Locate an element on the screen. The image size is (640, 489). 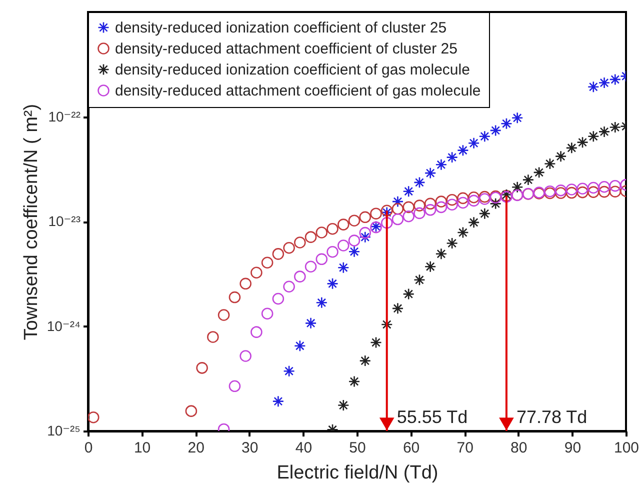
x-tick-label: 20 is located at coordinates (196, 448).